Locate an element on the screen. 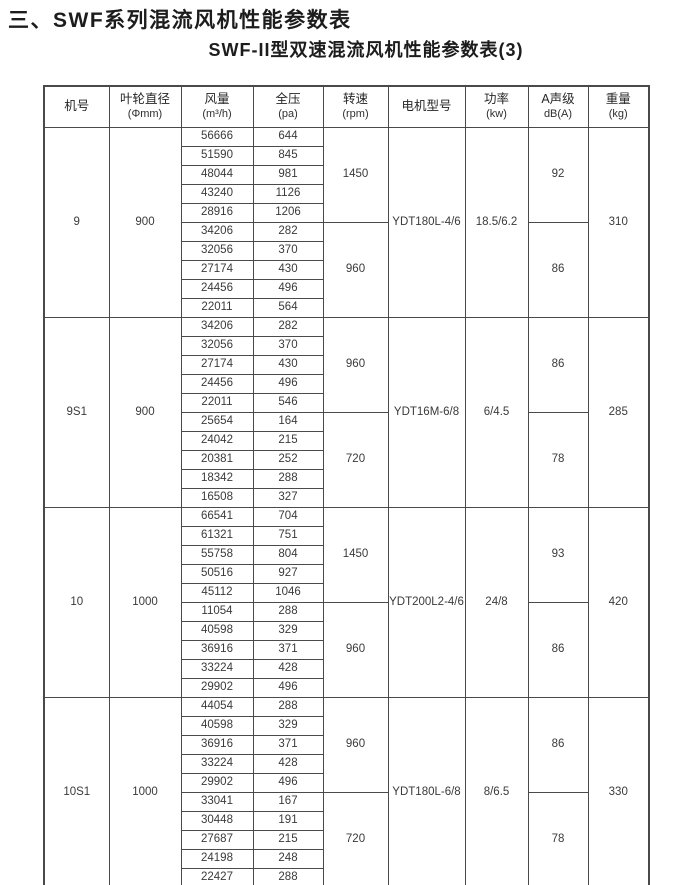 Image resolution: width=700 pixels, height=885 pixels. airflow-cell: 28916 is located at coordinates (217, 213).